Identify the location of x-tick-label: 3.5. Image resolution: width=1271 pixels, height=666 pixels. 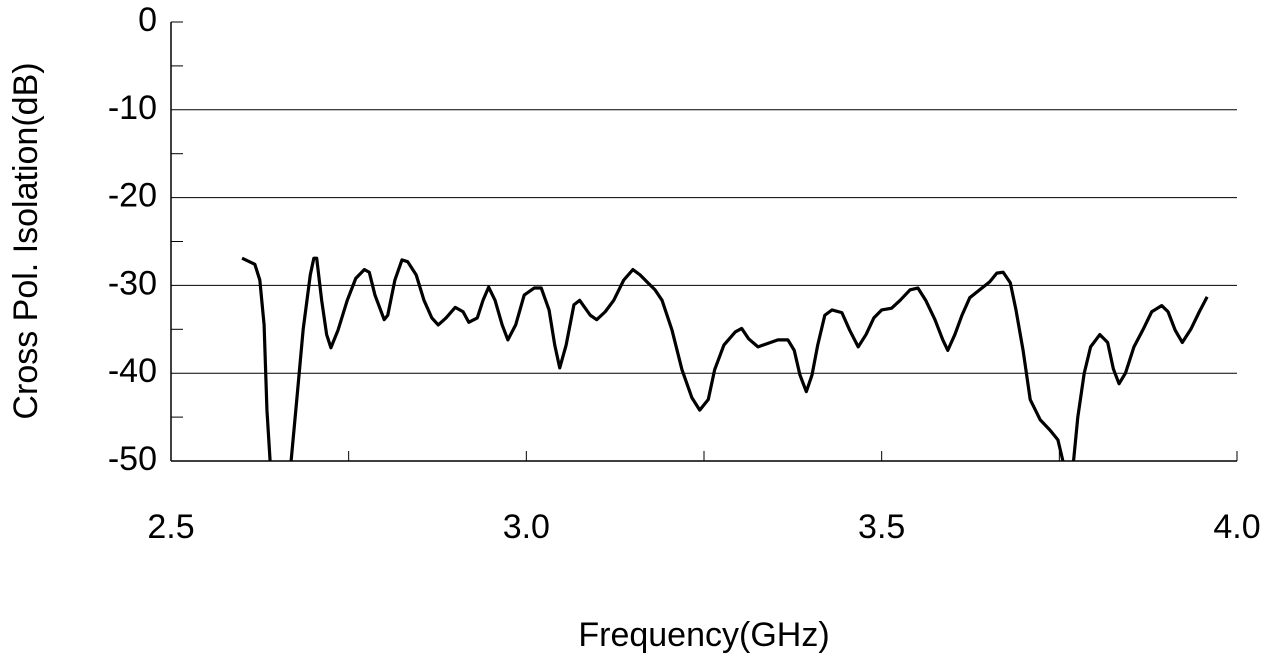
(881, 527).